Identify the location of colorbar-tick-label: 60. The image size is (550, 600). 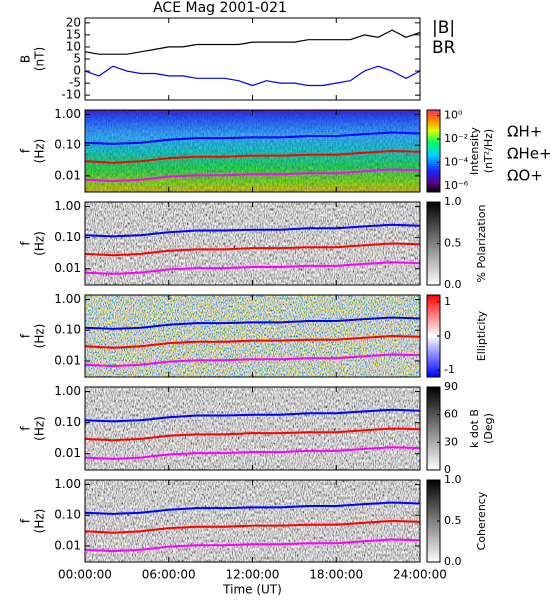
(451, 414).